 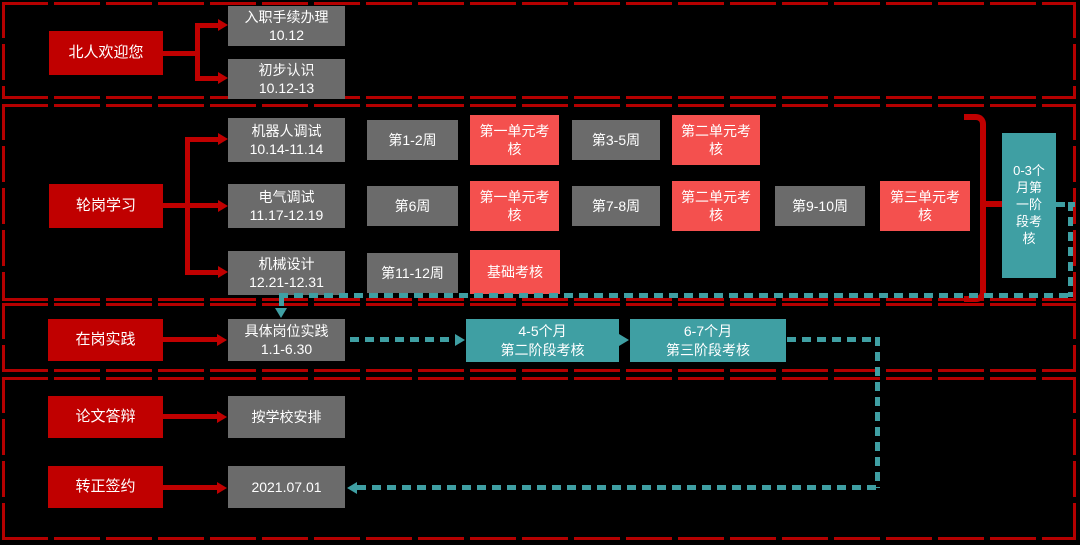 What do you see at coordinates (286, 417) in the screenshot?
I see `school-schedule-box: 按学校安排` at bounding box center [286, 417].